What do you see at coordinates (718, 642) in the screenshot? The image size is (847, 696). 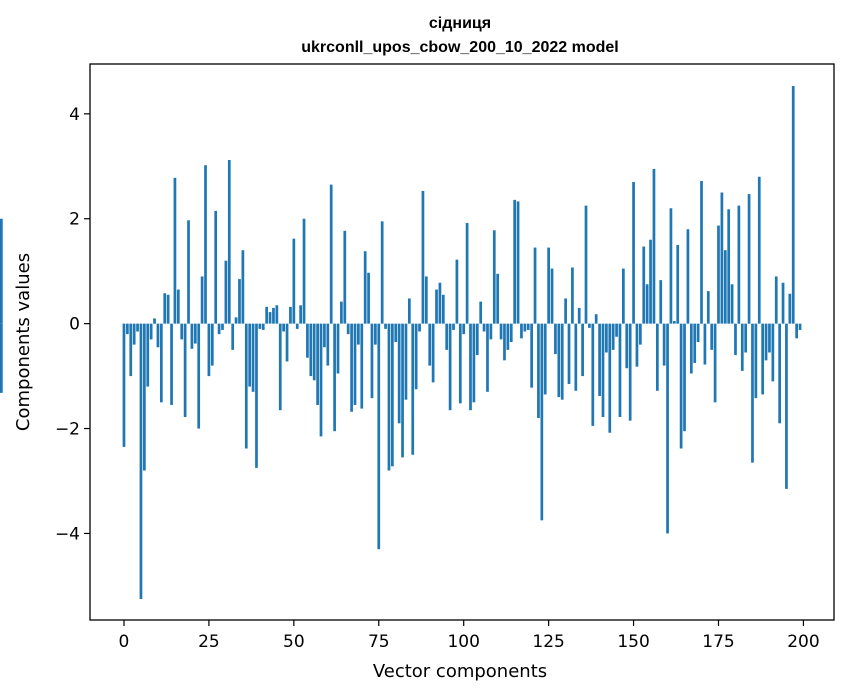 I see `x-tick-label: 175` at bounding box center [718, 642].